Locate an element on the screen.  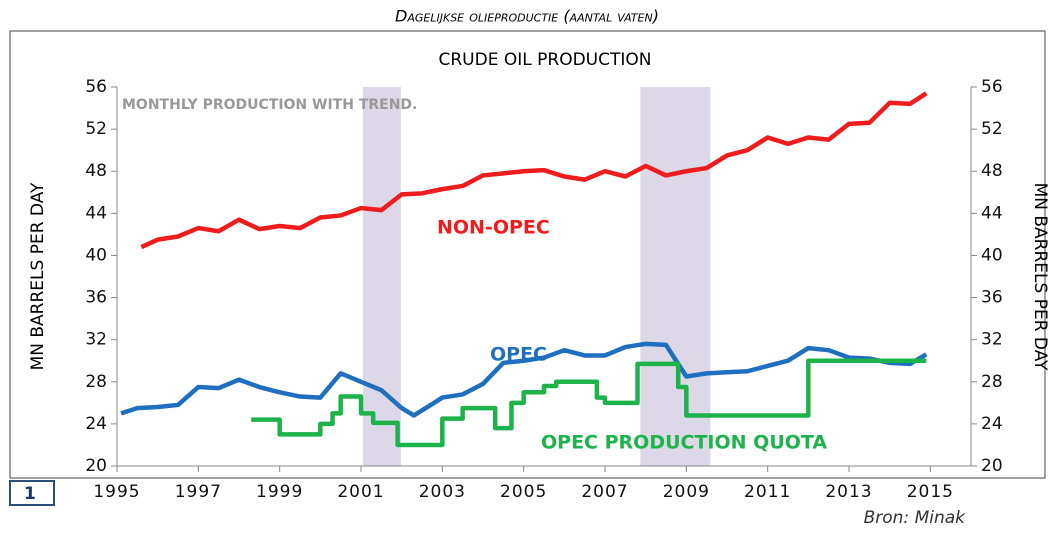
y2-tick-label: 36 is located at coordinates (992, 298).